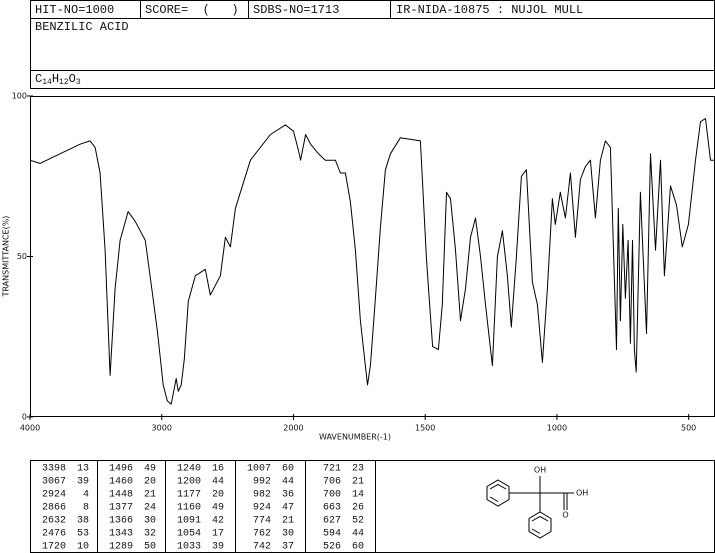 Image resolution: width=715 pixels, height=553 pixels. What do you see at coordinates (121, 482) in the screenshot?
I see `peak-wavenumber: 1460` at bounding box center [121, 482].